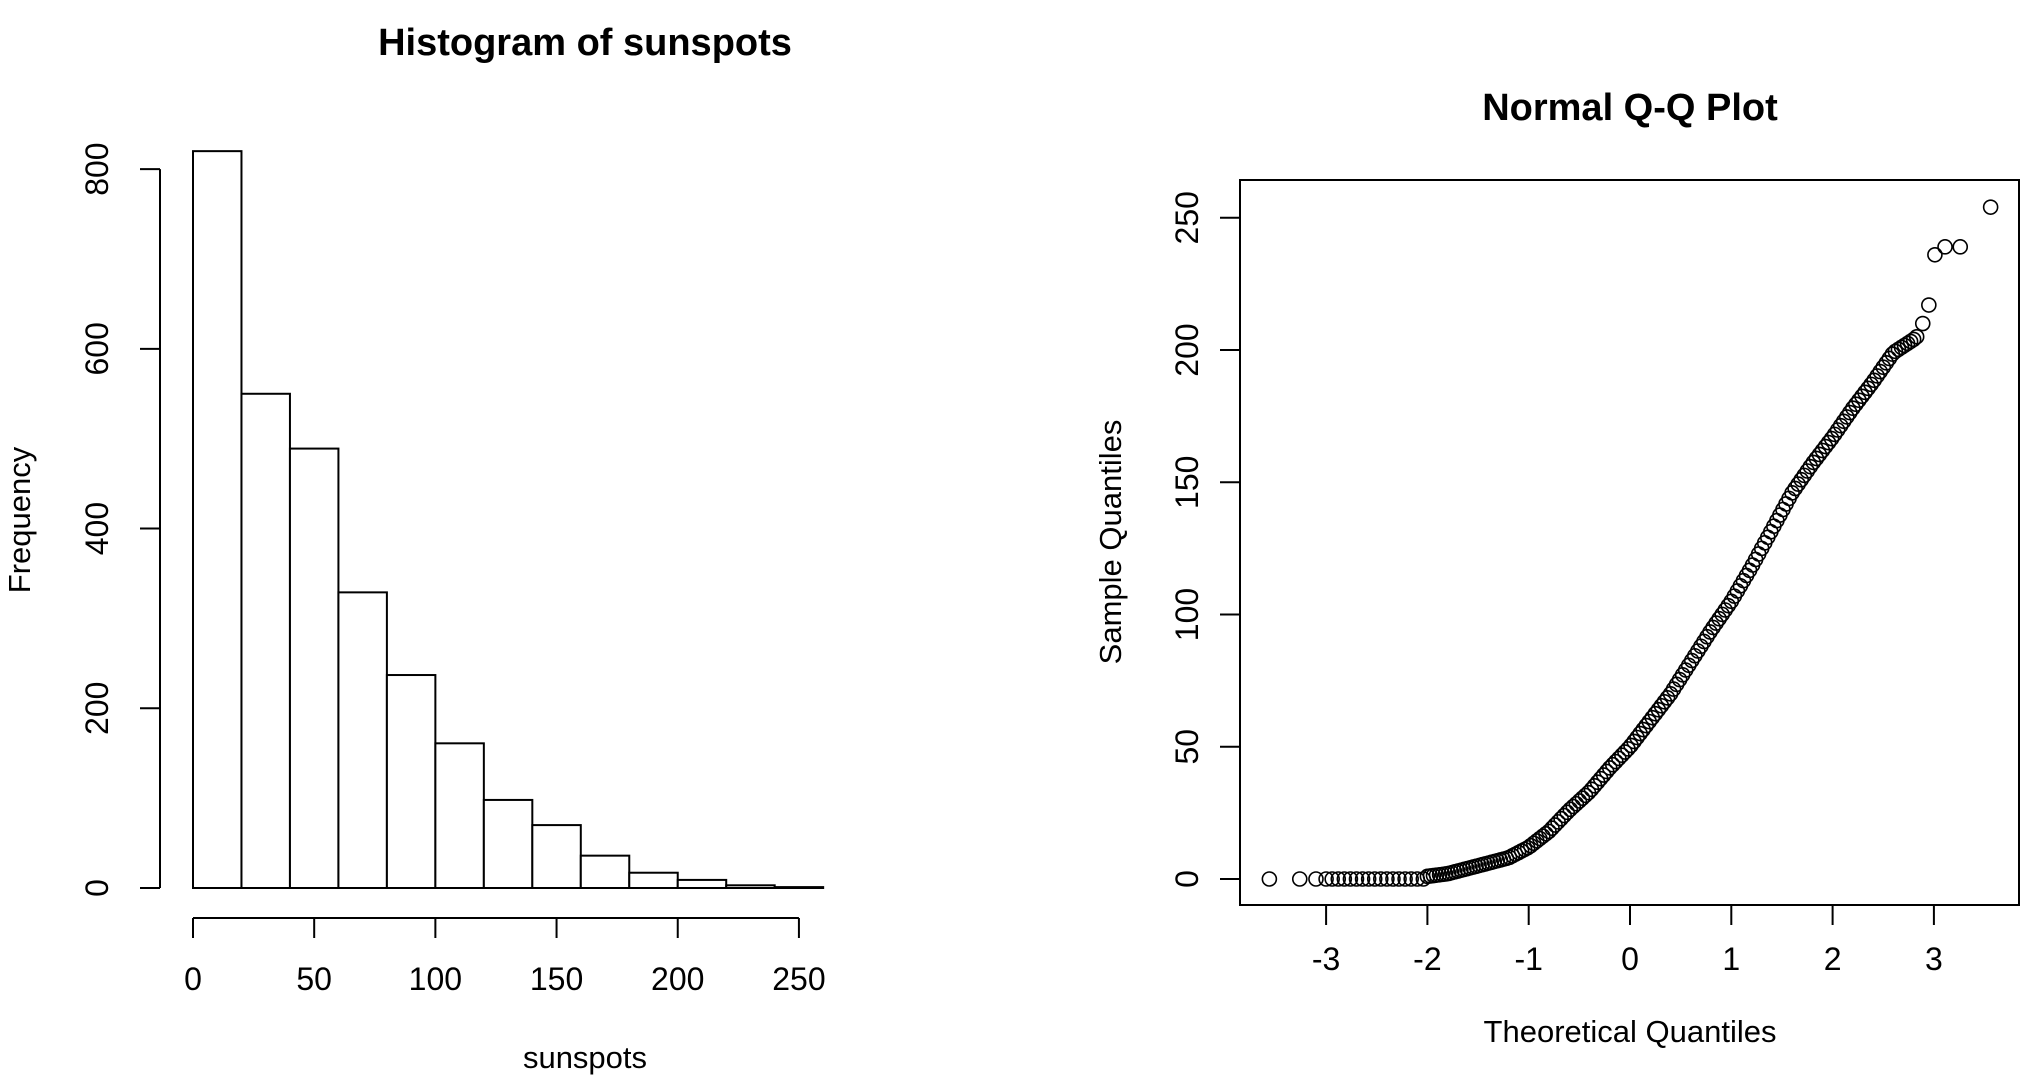 Image resolution: width=2040 pixels, height=1091 pixels. I want to click on qq-y-tick-label: 250, so click(1187, 217).